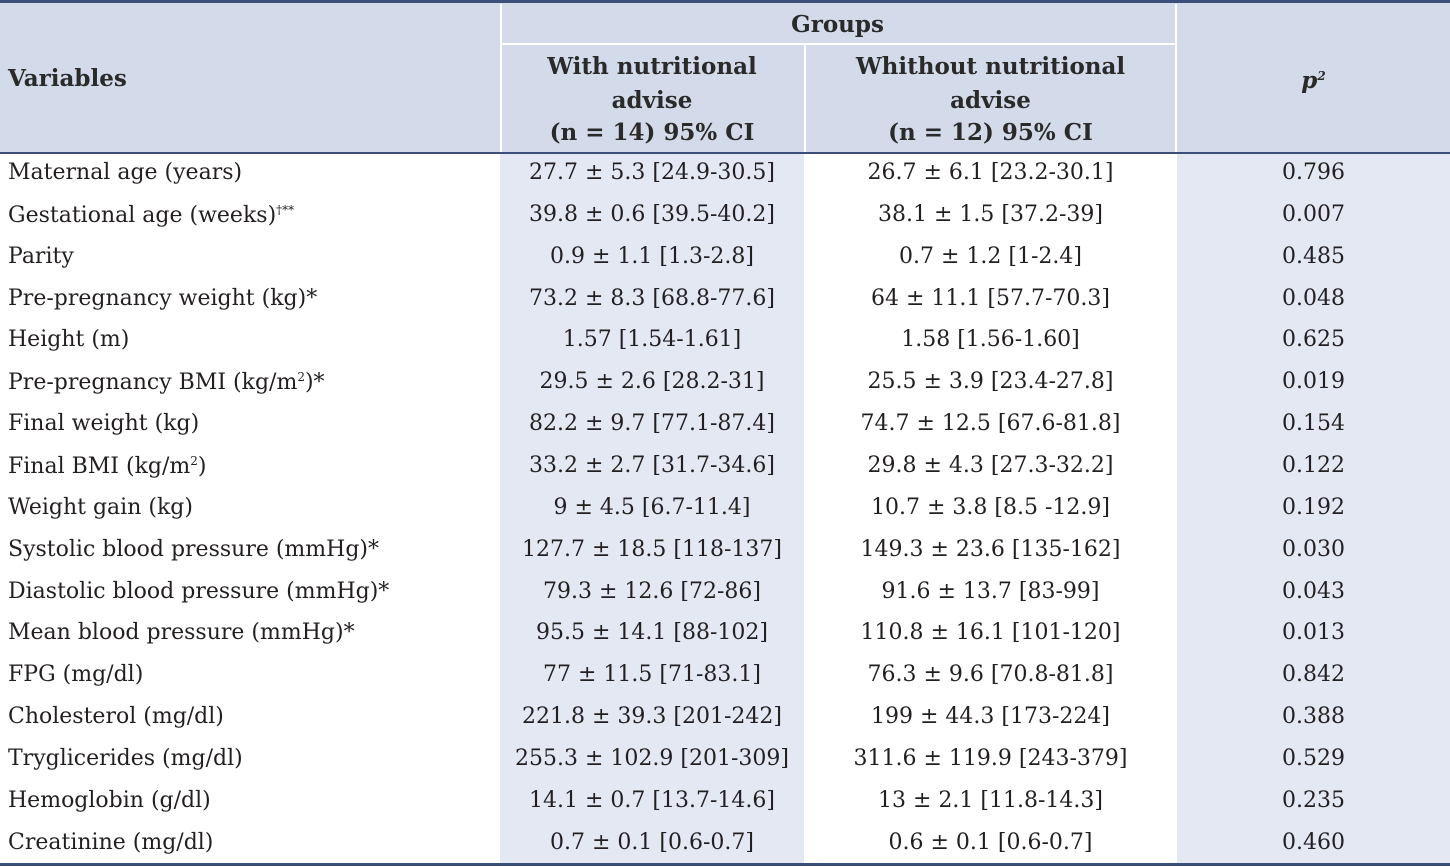 The image size is (1450, 867). I want to click on p-value-cell: 0.013, so click(1313, 632).